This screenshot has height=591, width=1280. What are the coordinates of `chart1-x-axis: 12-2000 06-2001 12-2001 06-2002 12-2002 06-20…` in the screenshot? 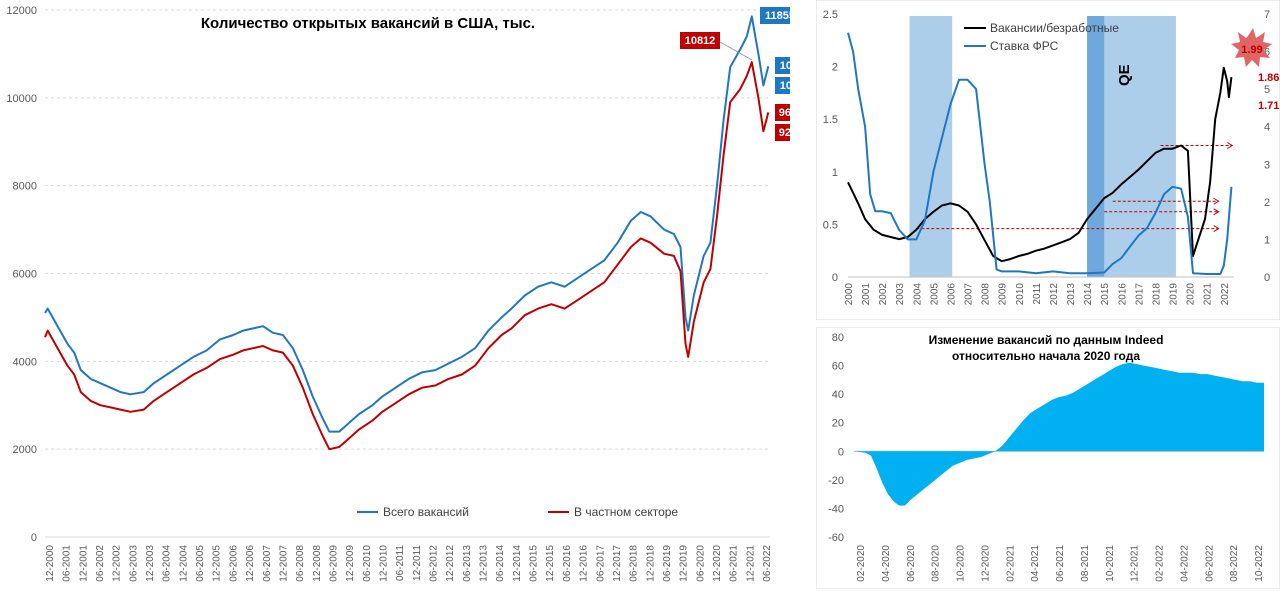 It's located at (409, 563).